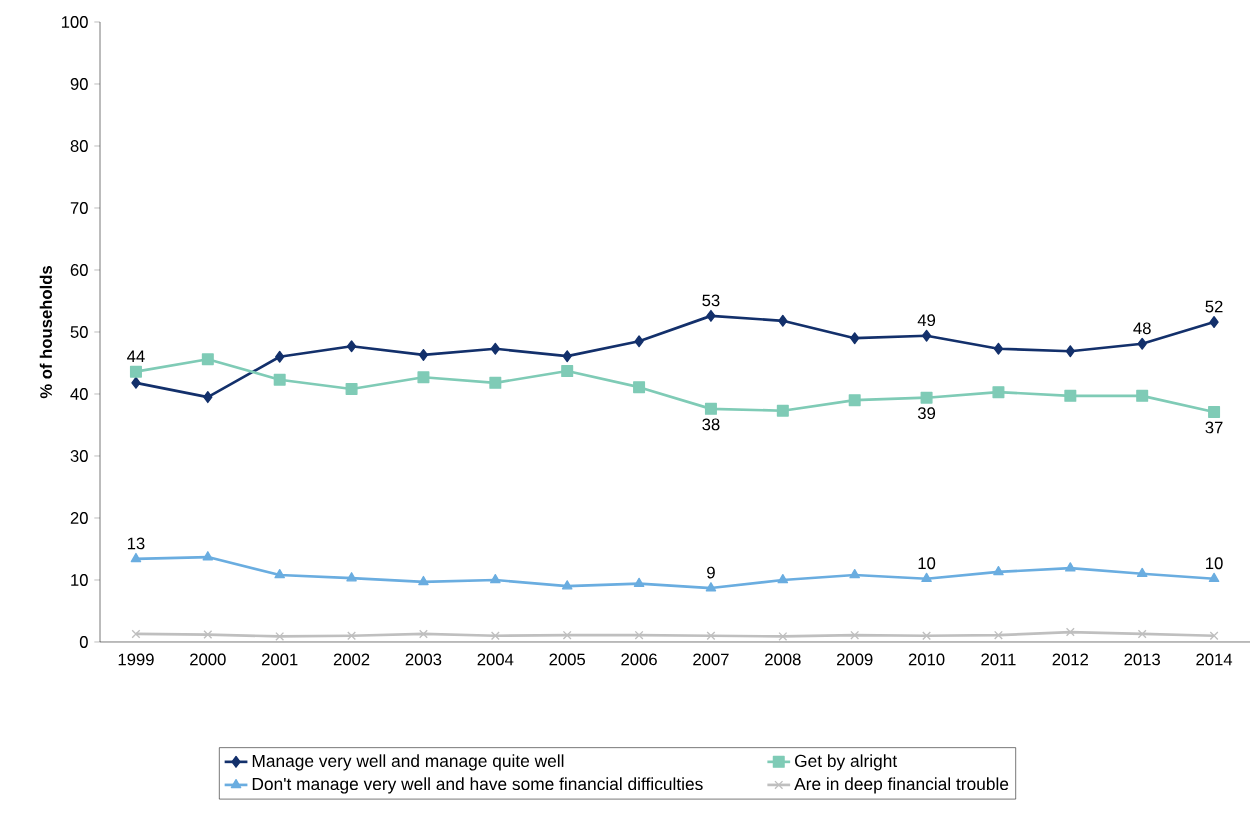  I want to click on y-tick-label: 0, so click(83, 642).